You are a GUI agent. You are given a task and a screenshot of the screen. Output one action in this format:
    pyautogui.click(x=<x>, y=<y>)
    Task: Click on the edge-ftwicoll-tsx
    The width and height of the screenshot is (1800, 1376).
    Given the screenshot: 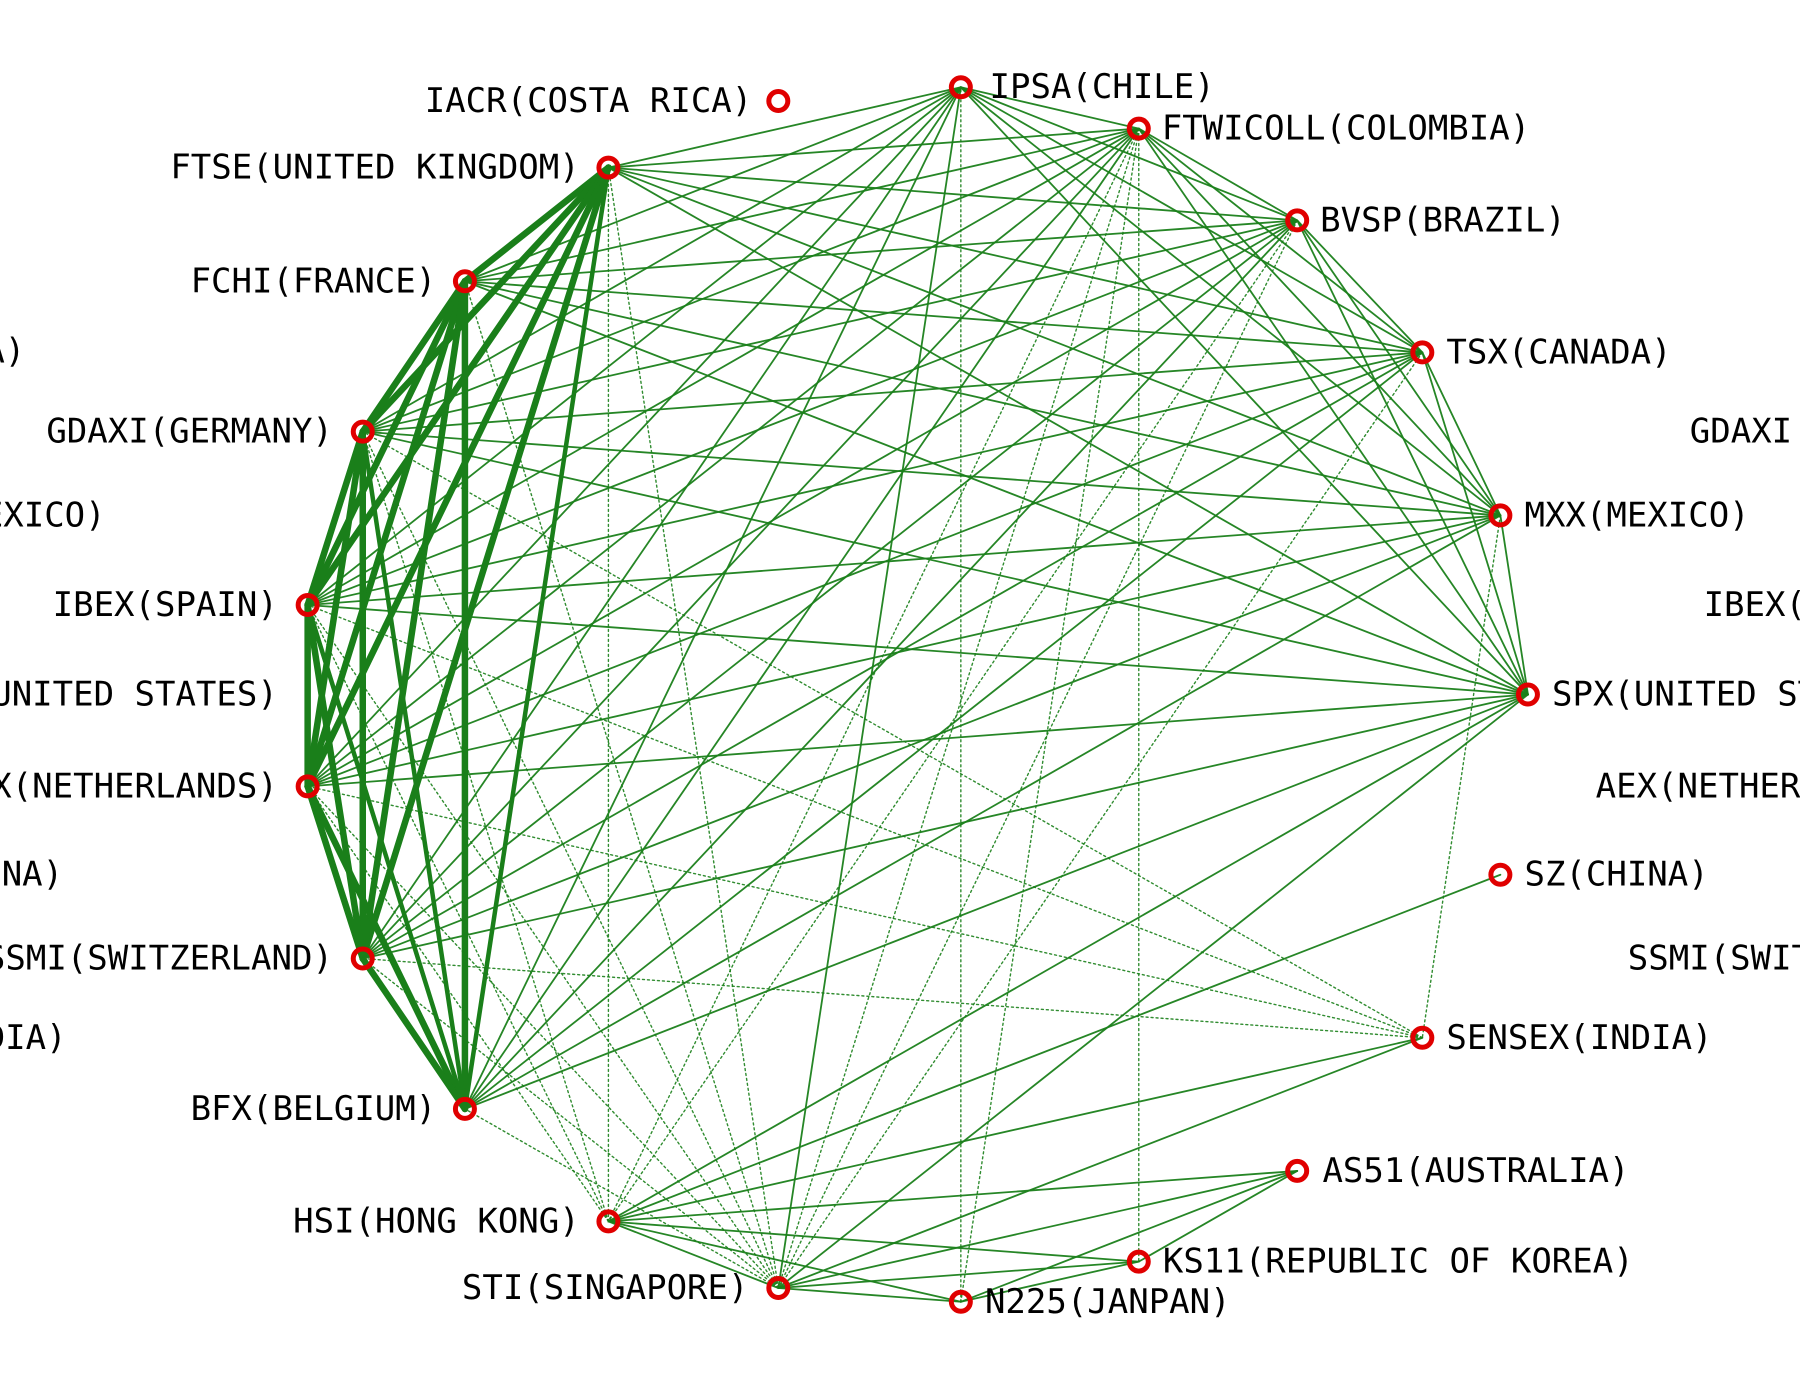 What is the action you would take?
    pyautogui.click(x=1280, y=240)
    